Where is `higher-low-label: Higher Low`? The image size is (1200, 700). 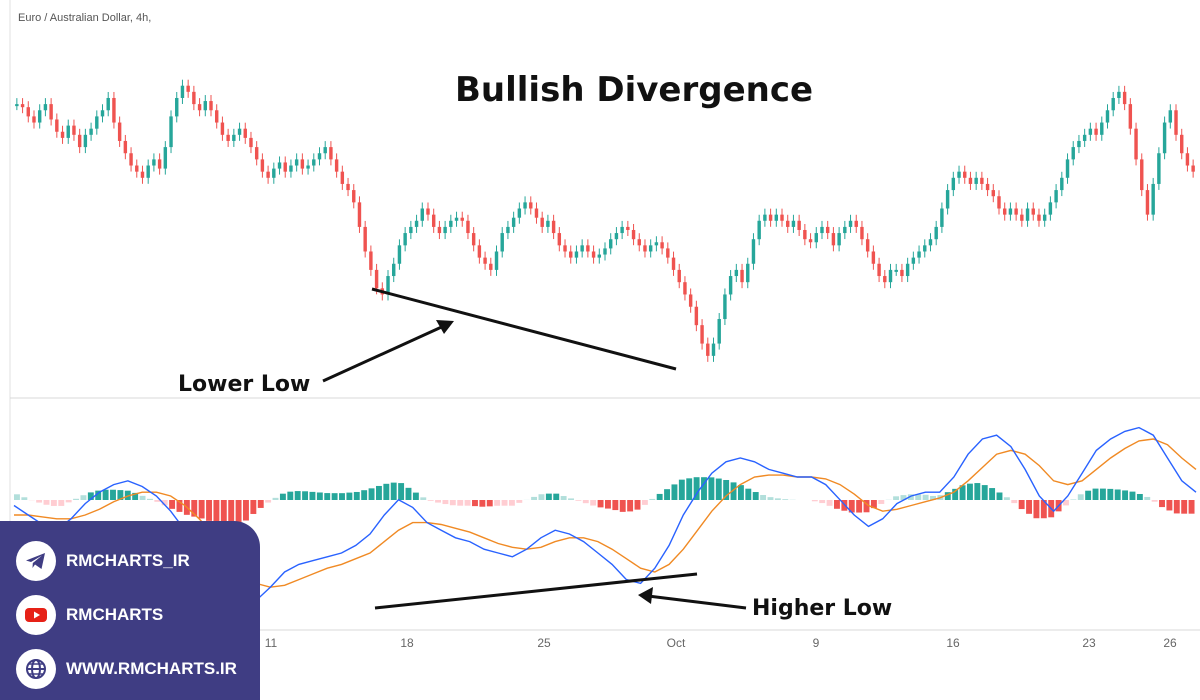 higher-low-label: Higher Low is located at coordinates (822, 608).